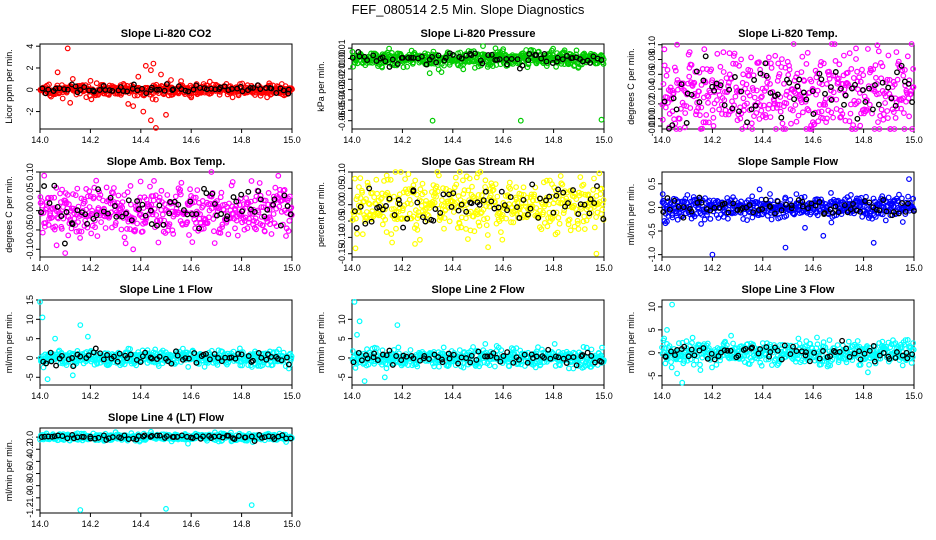 This screenshot has width=936, height=540. I want to click on y-tick-label: 0.08, so click(652, 60).